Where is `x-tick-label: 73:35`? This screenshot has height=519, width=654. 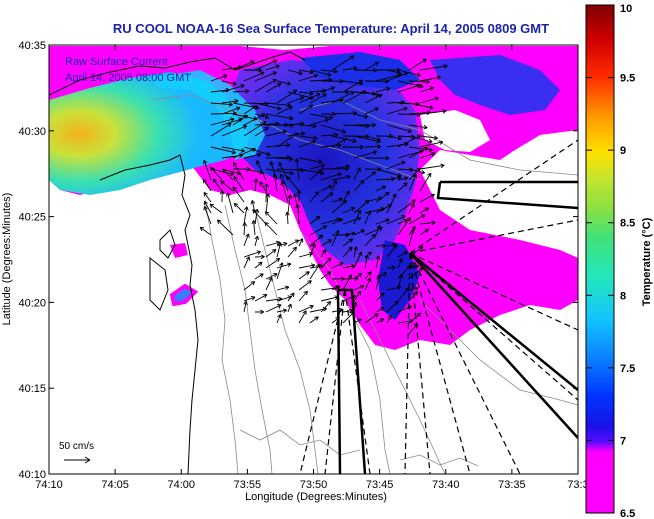 x-tick-label: 73:35 is located at coordinates (512, 485).